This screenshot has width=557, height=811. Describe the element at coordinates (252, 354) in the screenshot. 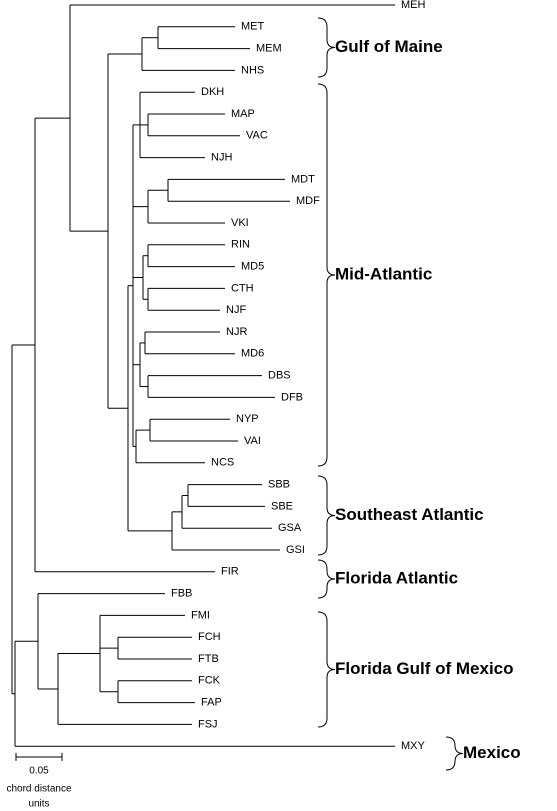

I see `leaf-label: MD6` at that location.